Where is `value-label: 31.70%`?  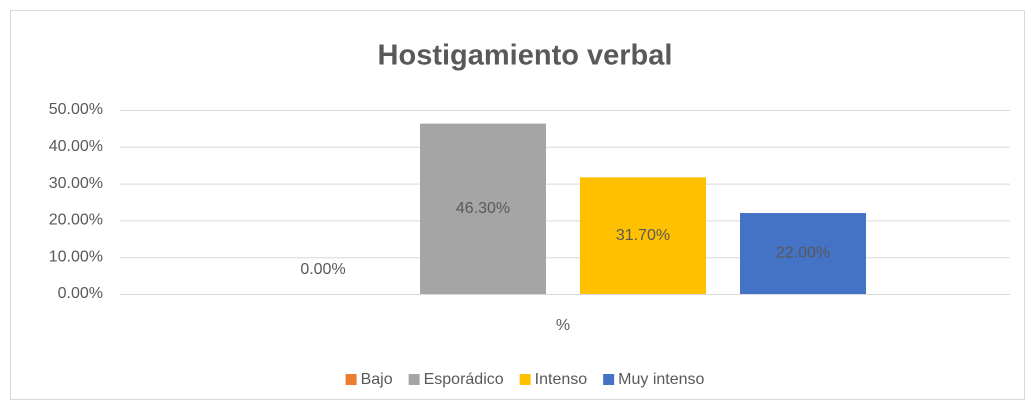 value-label: 31.70% is located at coordinates (643, 235).